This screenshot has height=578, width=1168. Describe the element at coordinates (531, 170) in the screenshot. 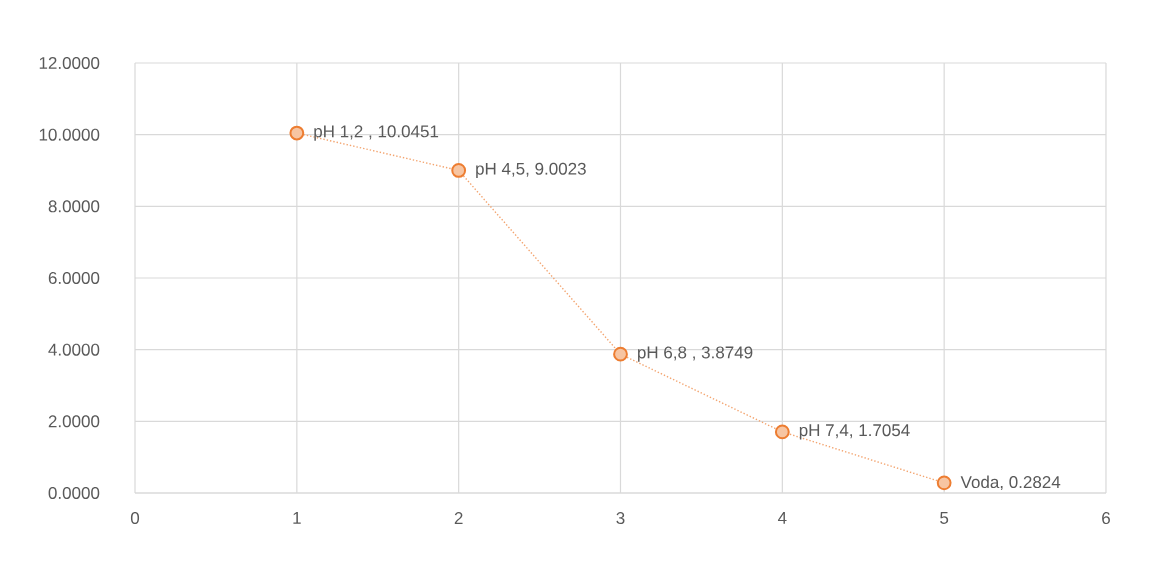

I see `data-label: pH 4,5, 9.0023` at that location.